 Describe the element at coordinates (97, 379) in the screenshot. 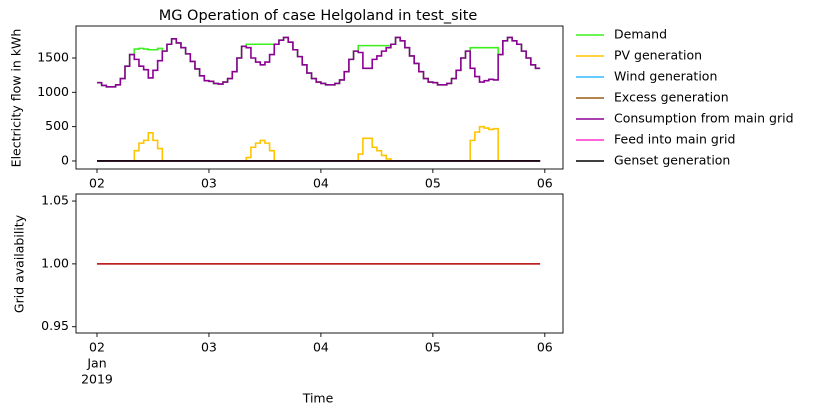

I see `x-tick-sublabel: 2019` at that location.